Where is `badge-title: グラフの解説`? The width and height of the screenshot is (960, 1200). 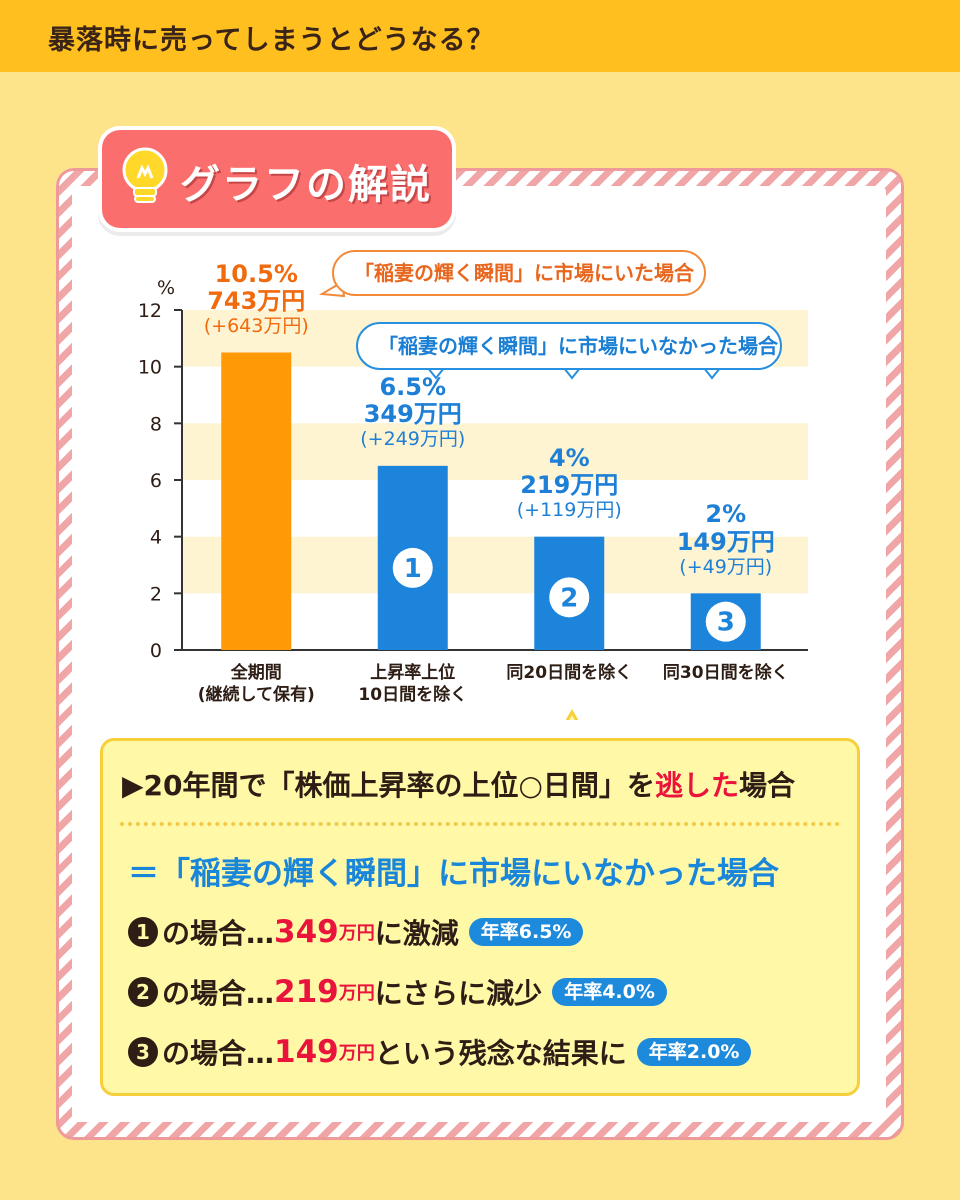 badge-title: グラフの解説 is located at coordinates (306, 185).